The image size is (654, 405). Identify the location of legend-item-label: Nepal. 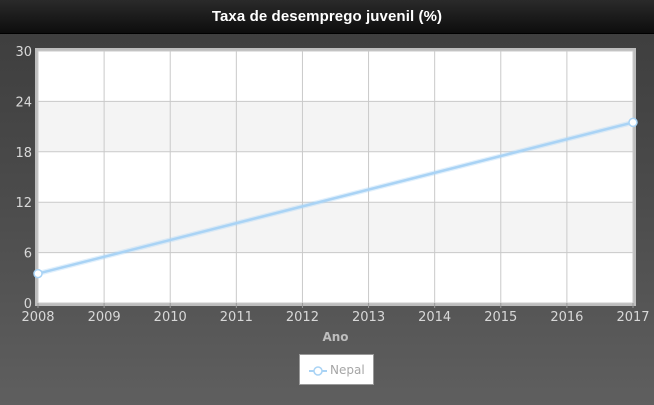
(347, 369).